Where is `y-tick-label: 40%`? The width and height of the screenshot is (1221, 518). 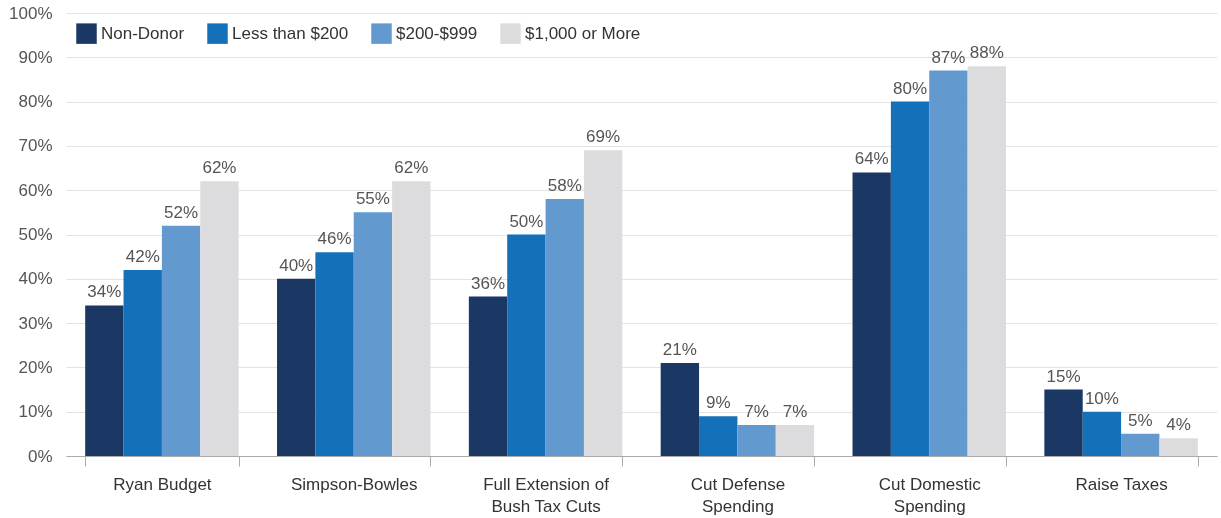
y-tick-label: 40% is located at coordinates (35, 279).